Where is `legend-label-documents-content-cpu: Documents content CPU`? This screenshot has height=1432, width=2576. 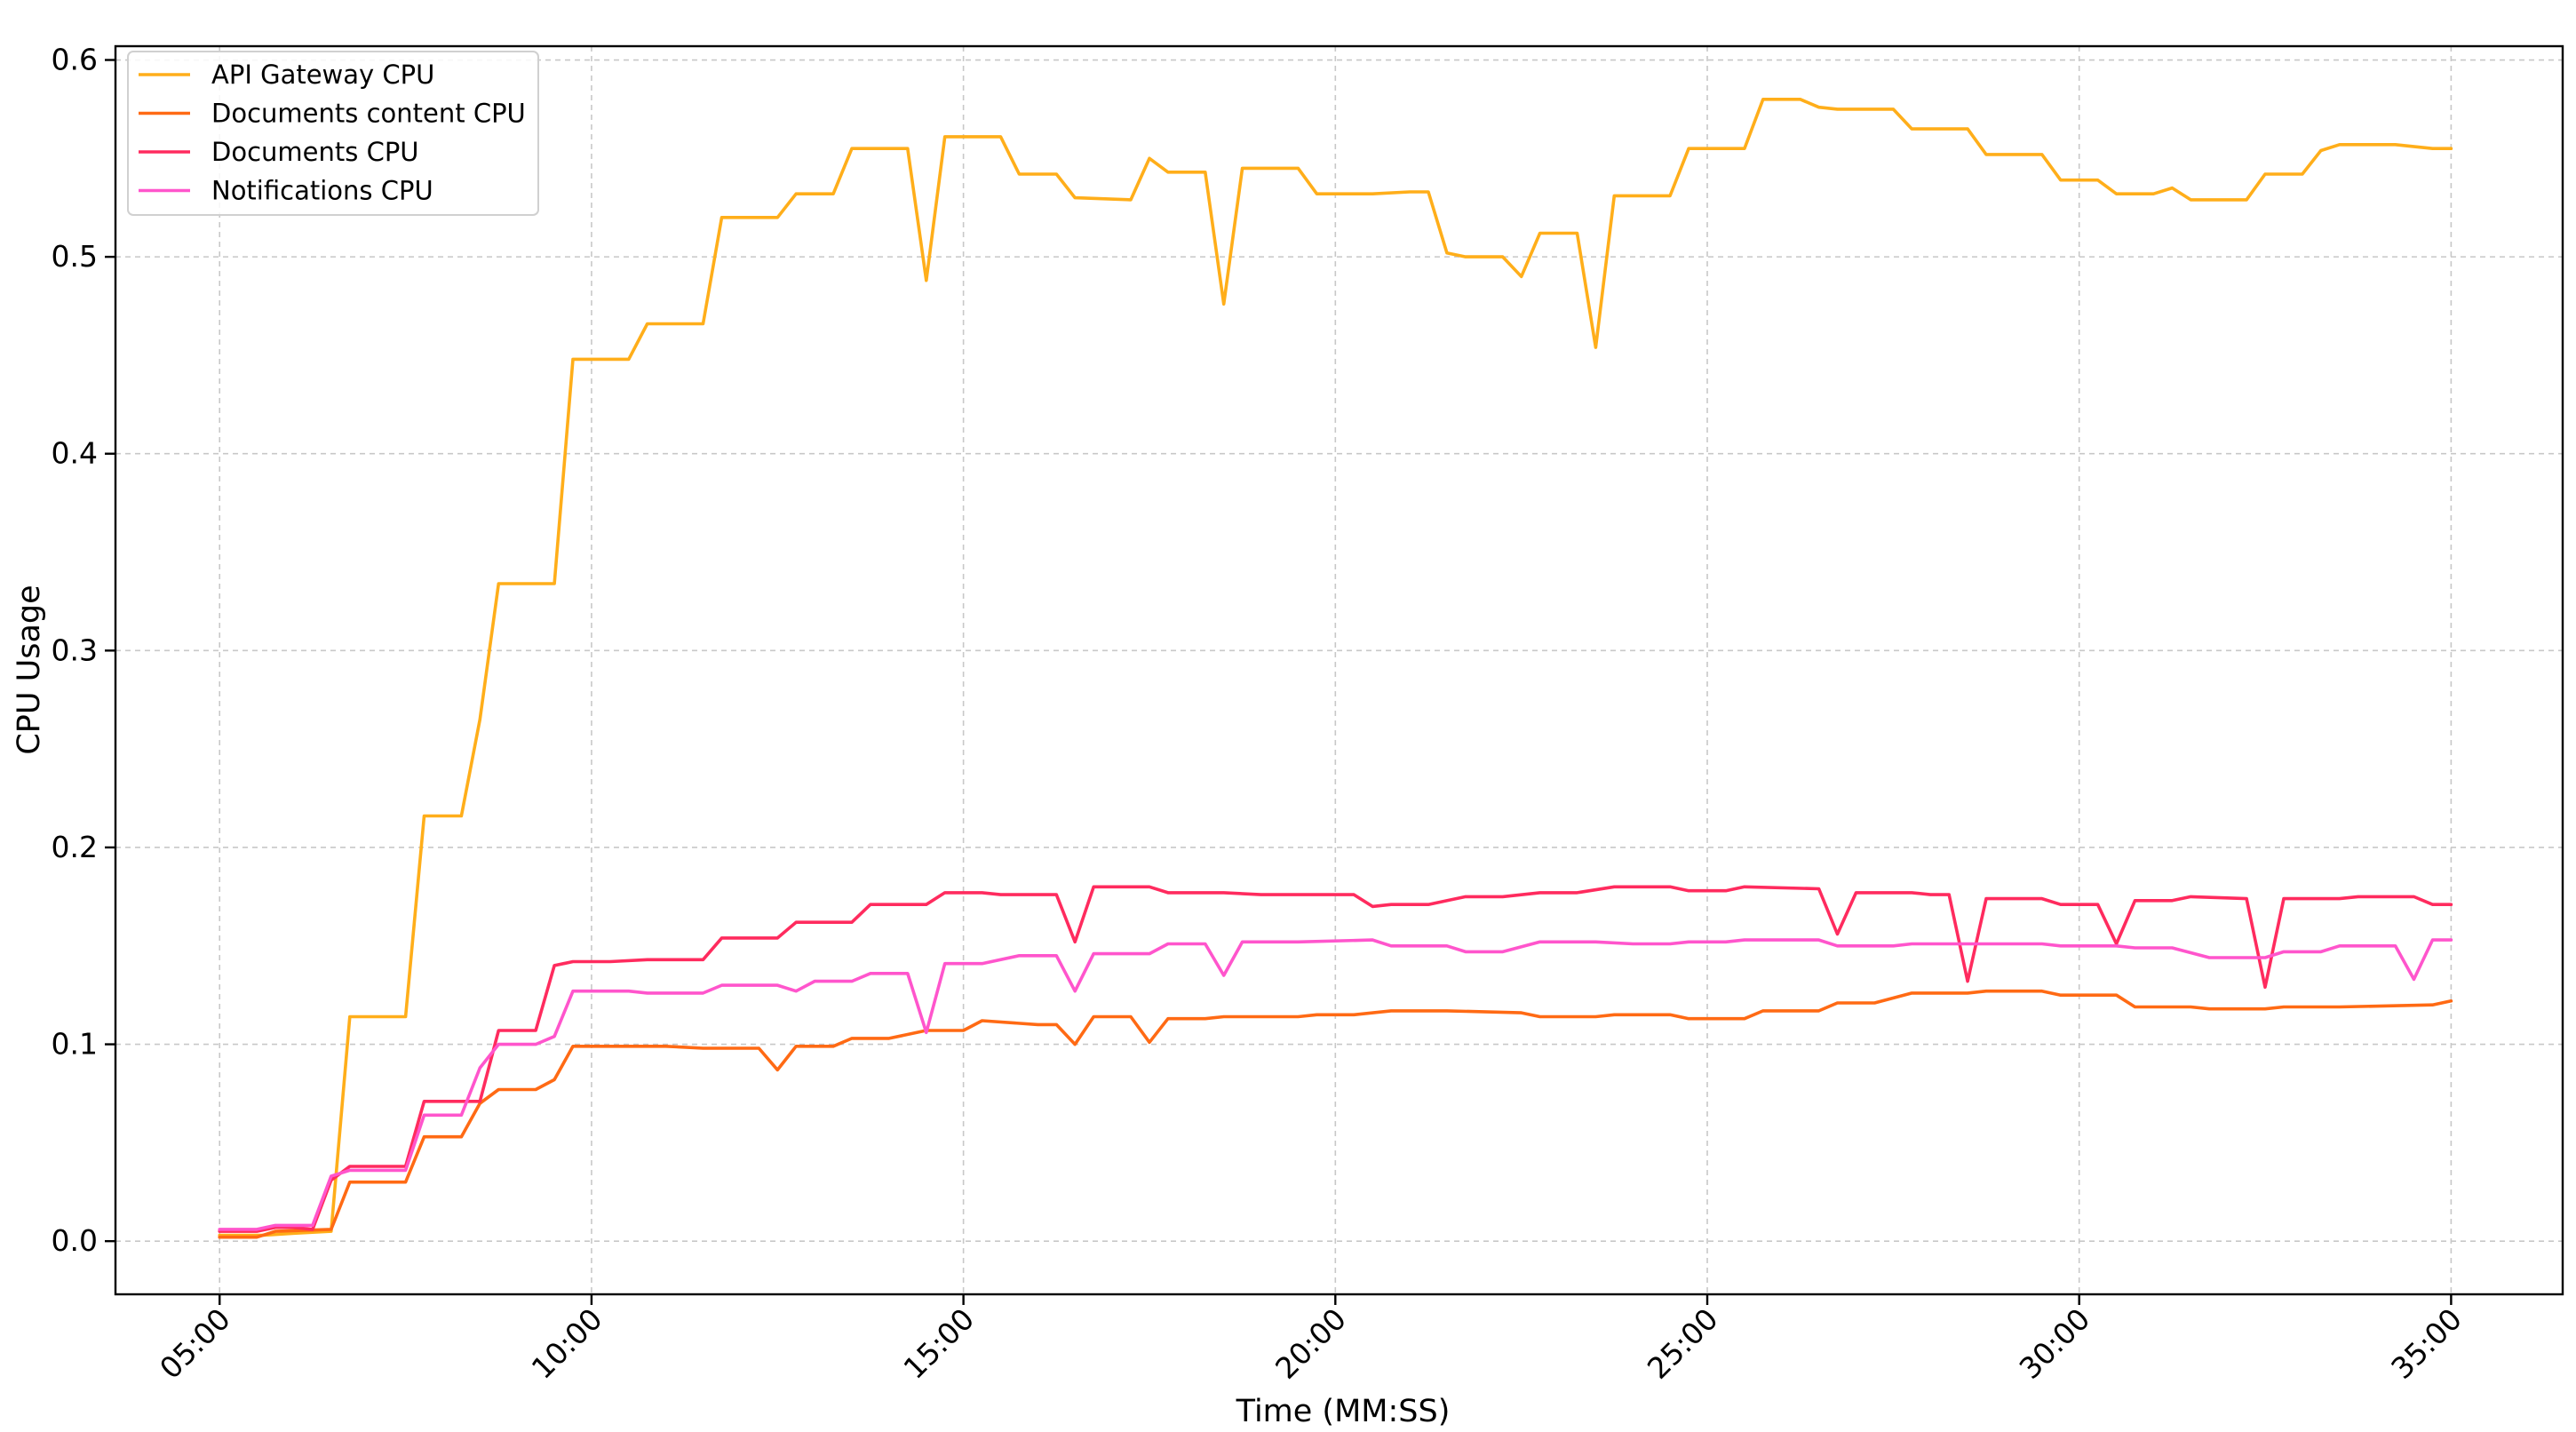 legend-label-documents-content-cpu: Documents content CPU is located at coordinates (368, 114).